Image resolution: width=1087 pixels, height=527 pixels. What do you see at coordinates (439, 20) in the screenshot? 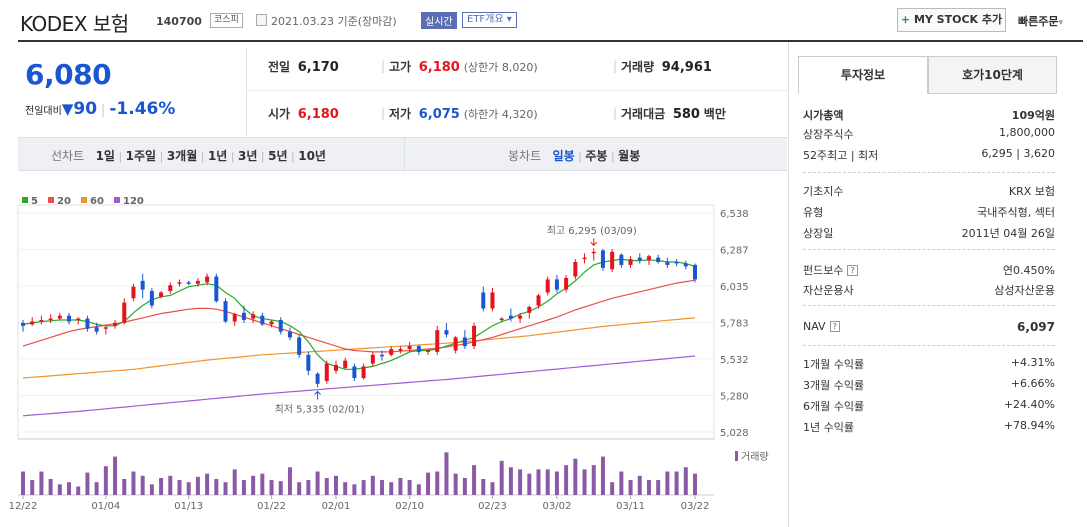
I see `realtime-badge: 실시간` at bounding box center [439, 20].